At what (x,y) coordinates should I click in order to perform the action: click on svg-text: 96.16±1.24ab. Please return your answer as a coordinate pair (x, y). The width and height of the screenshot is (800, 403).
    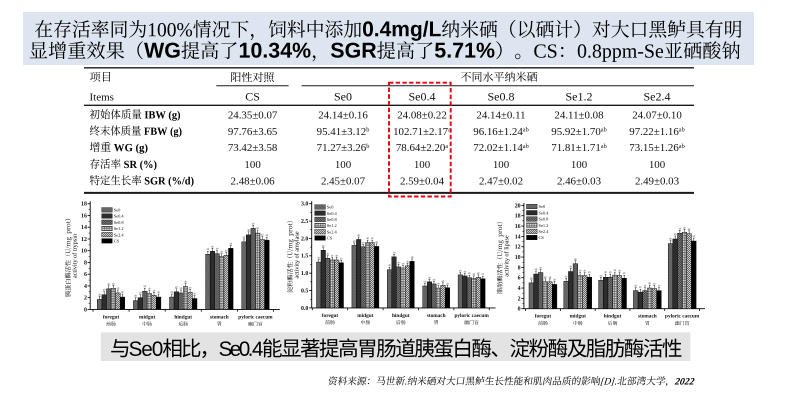
    Looking at the image, I should click on (501, 132).